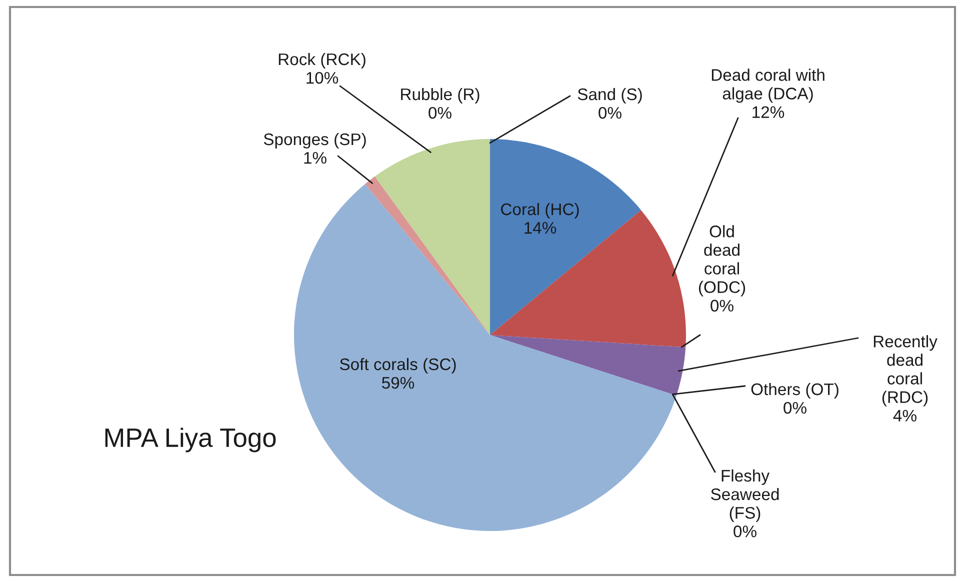 Image resolution: width=960 pixels, height=581 pixels. What do you see at coordinates (322, 60) in the screenshot?
I see `slice-label: Rock (RCK)` at bounding box center [322, 60].